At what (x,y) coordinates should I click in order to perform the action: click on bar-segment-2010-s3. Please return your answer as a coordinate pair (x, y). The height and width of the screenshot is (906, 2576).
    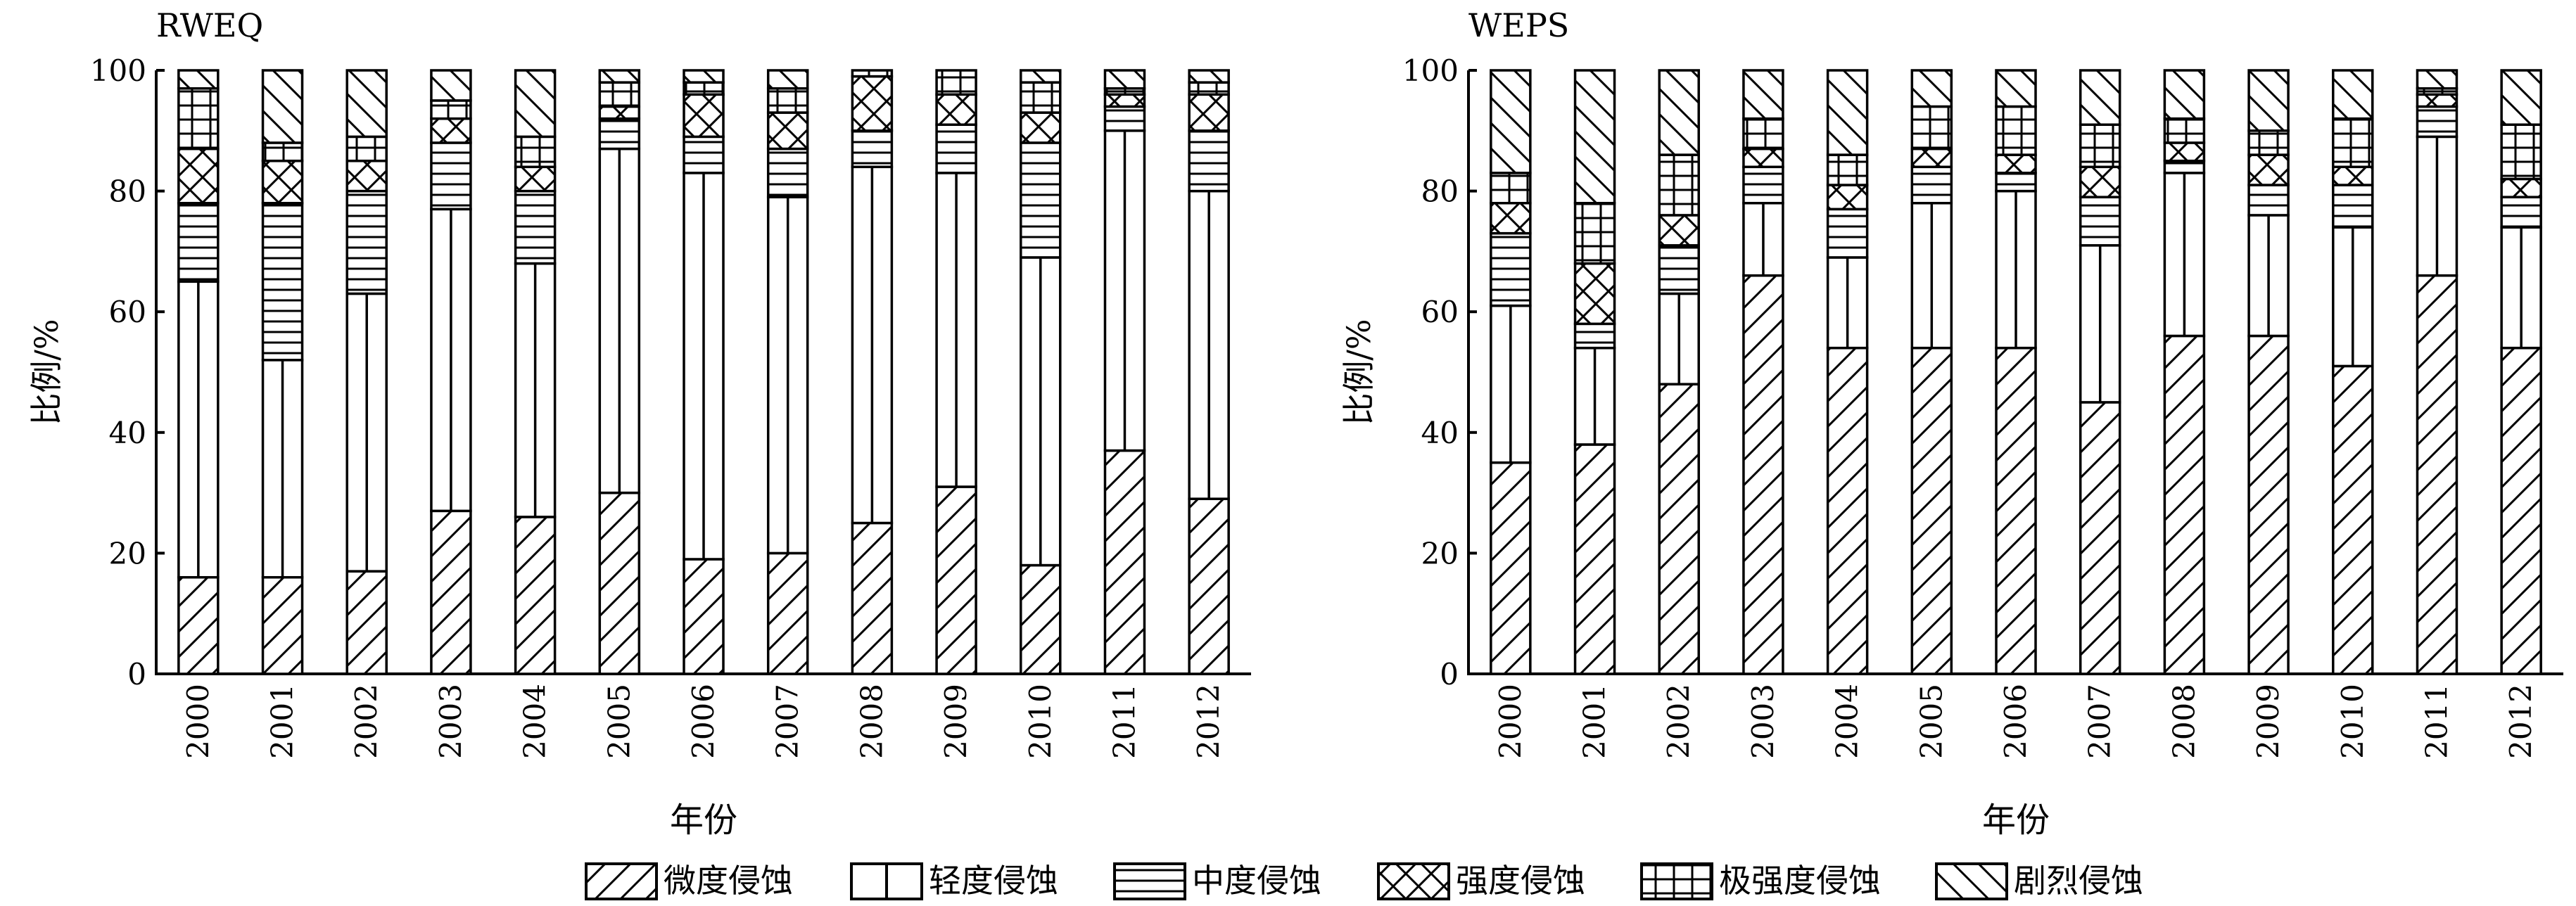
    Looking at the image, I should click on (2353, 175).